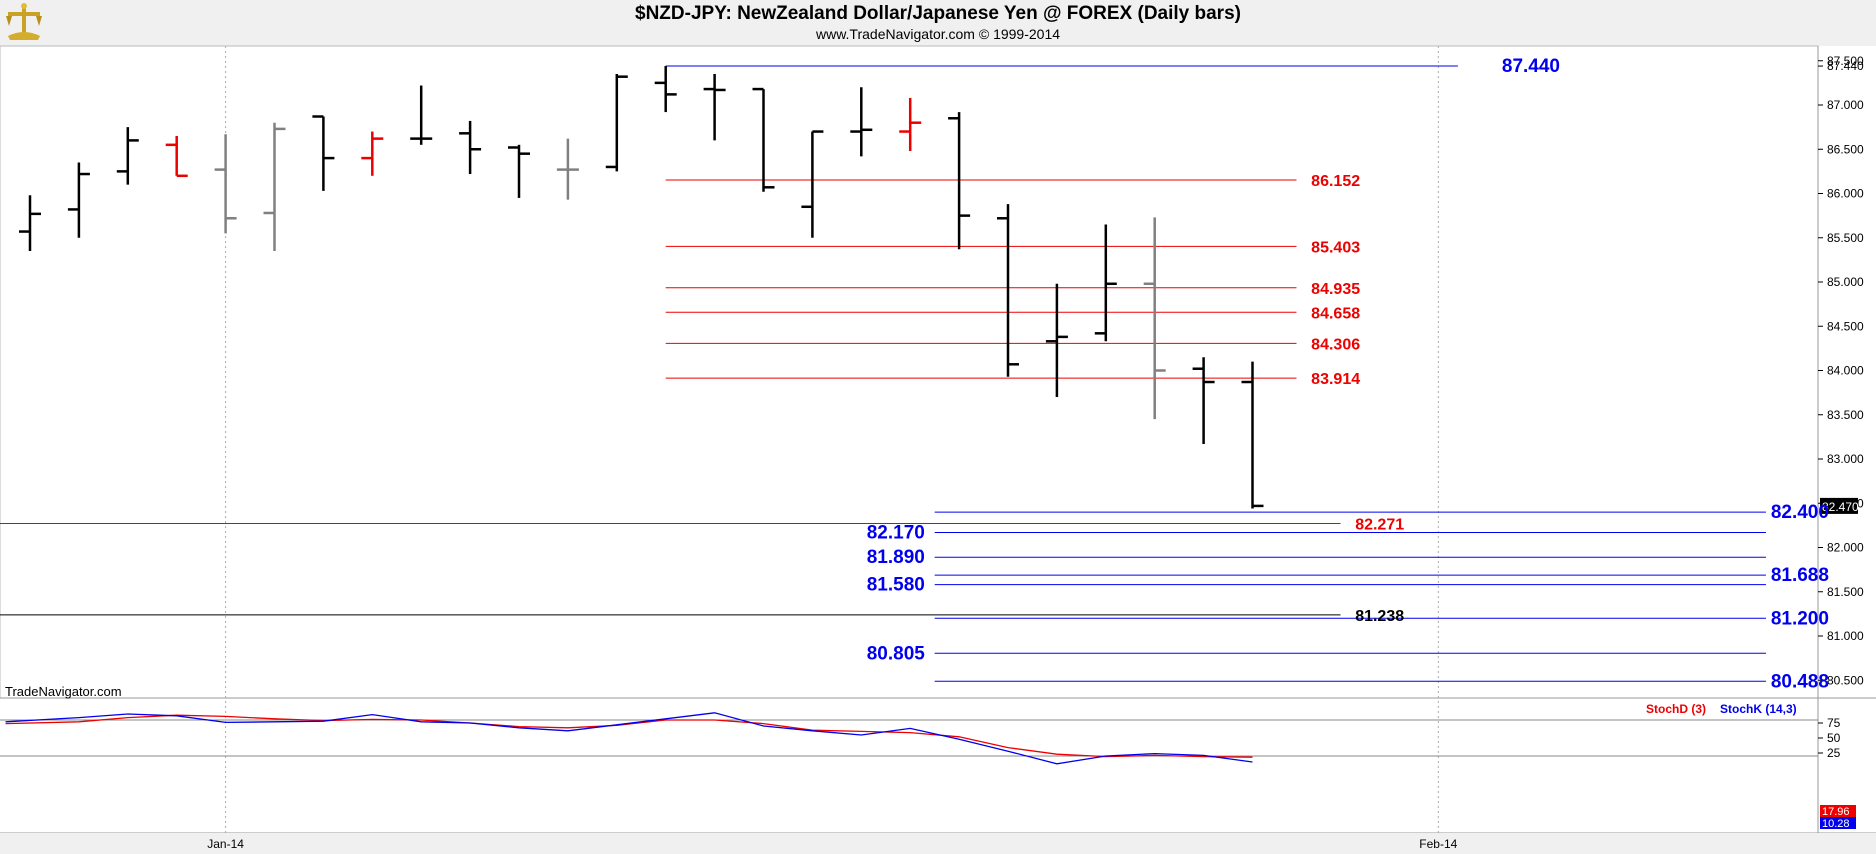 This screenshot has width=1876, height=854. What do you see at coordinates (1335, 379) in the screenshot?
I see `level-label: 83.914` at bounding box center [1335, 379].